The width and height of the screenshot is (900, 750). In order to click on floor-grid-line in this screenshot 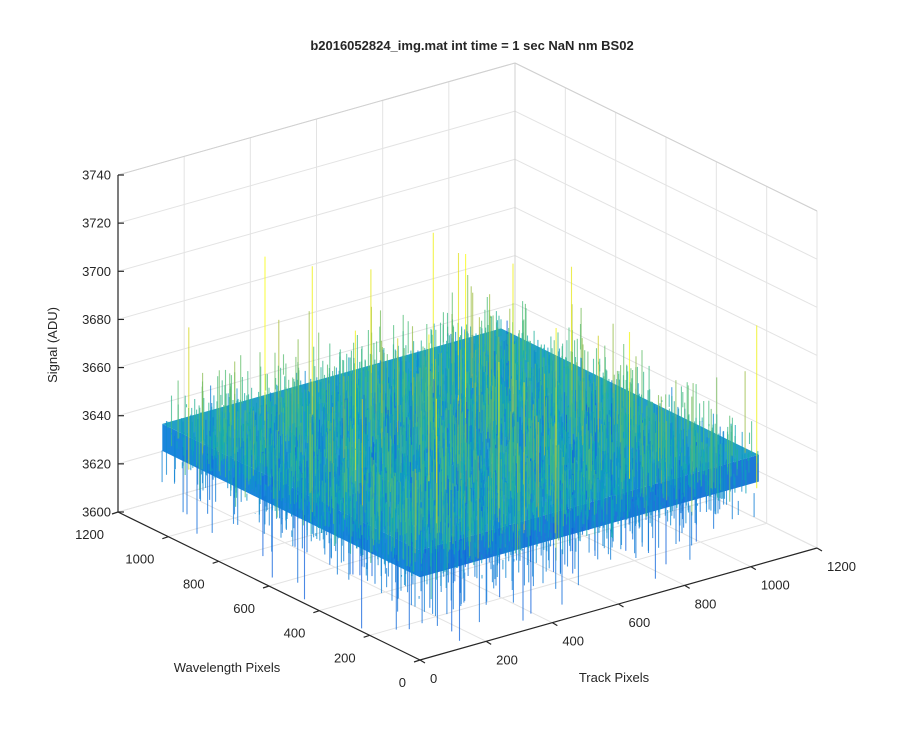, I will do `click(568, 579)`.